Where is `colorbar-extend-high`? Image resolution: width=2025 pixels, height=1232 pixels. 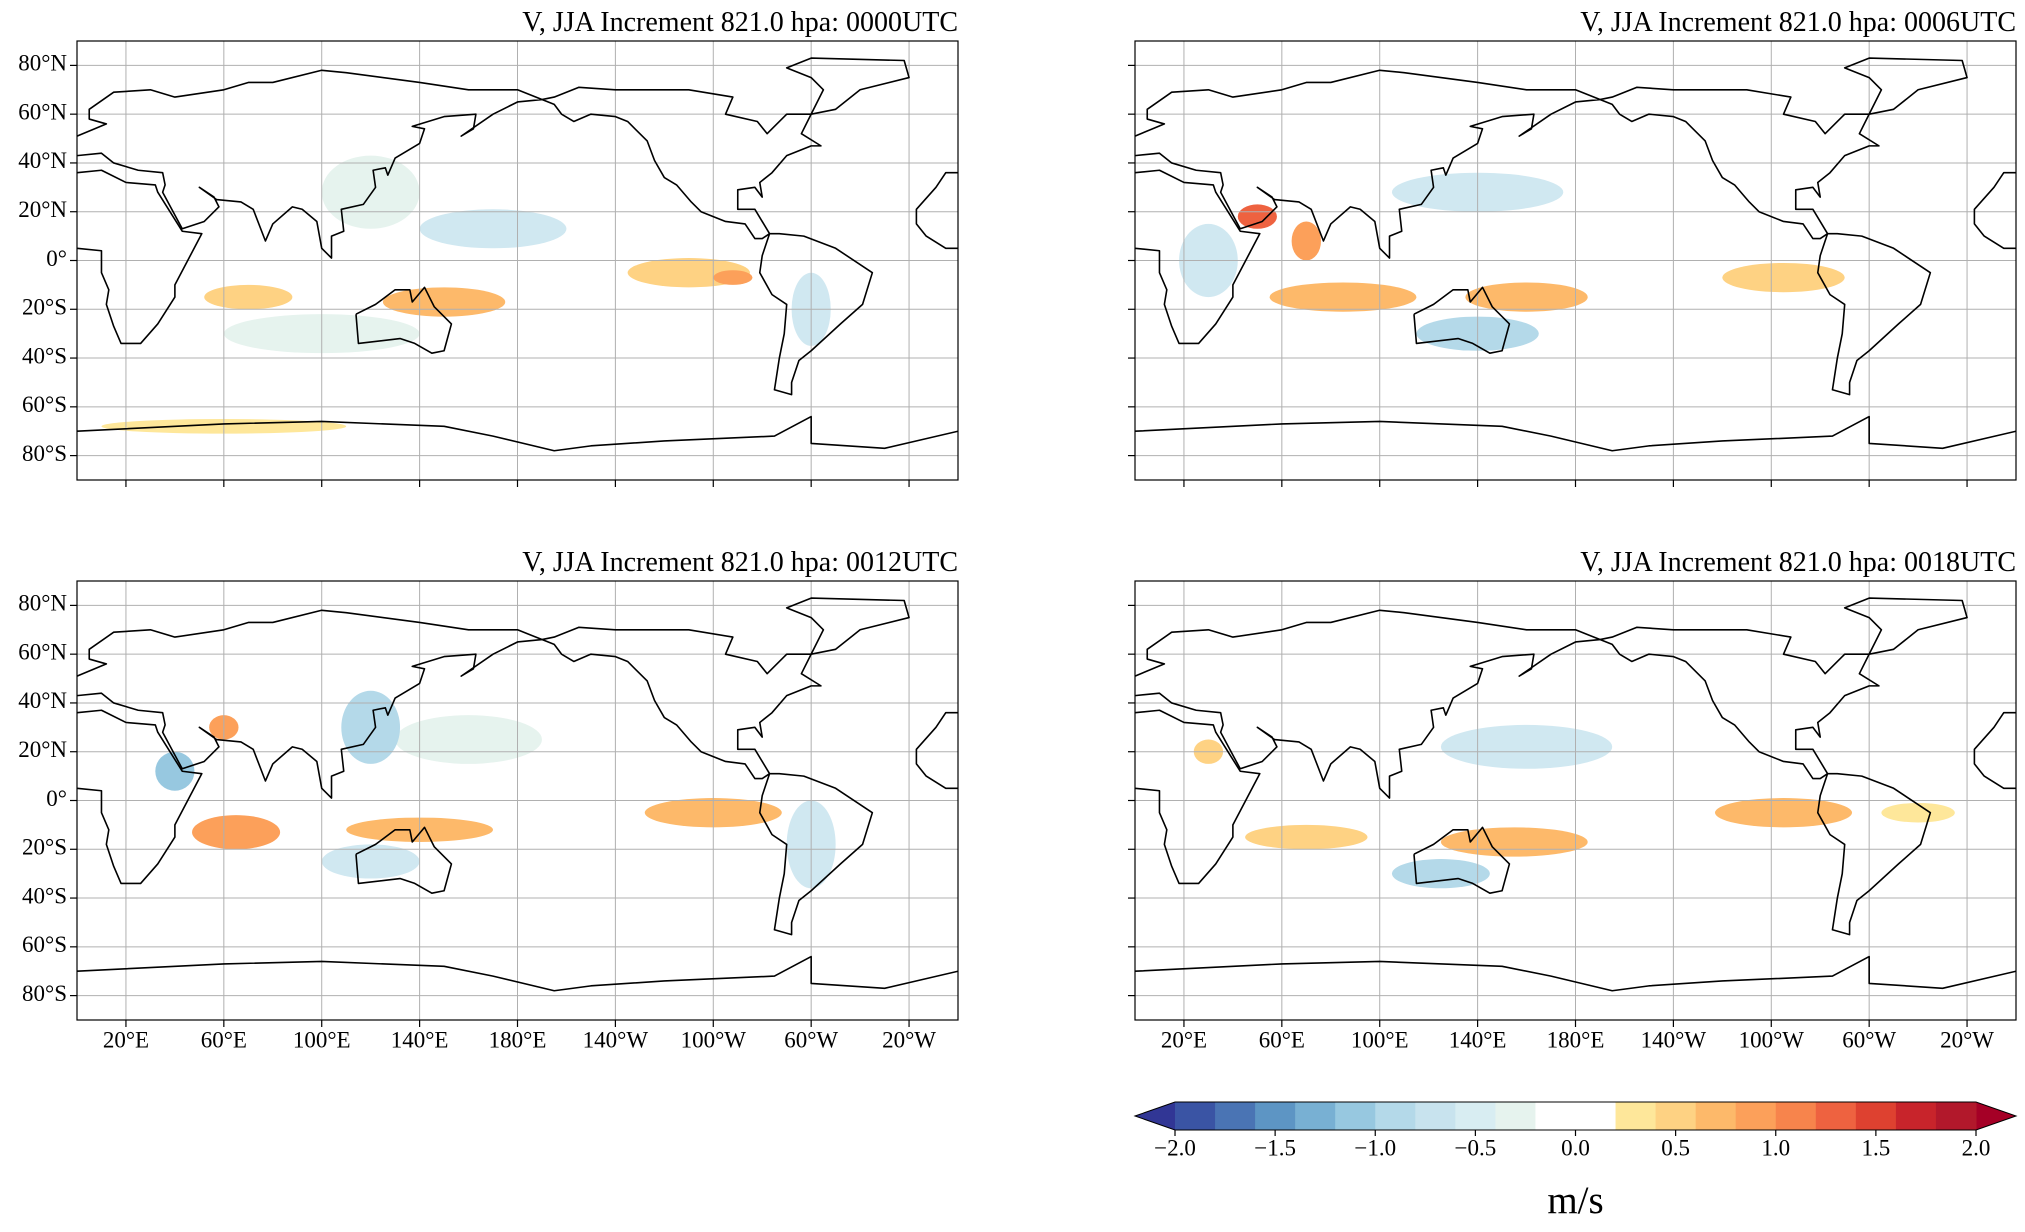
colorbar-extend-high is located at coordinates (1996, 1116).